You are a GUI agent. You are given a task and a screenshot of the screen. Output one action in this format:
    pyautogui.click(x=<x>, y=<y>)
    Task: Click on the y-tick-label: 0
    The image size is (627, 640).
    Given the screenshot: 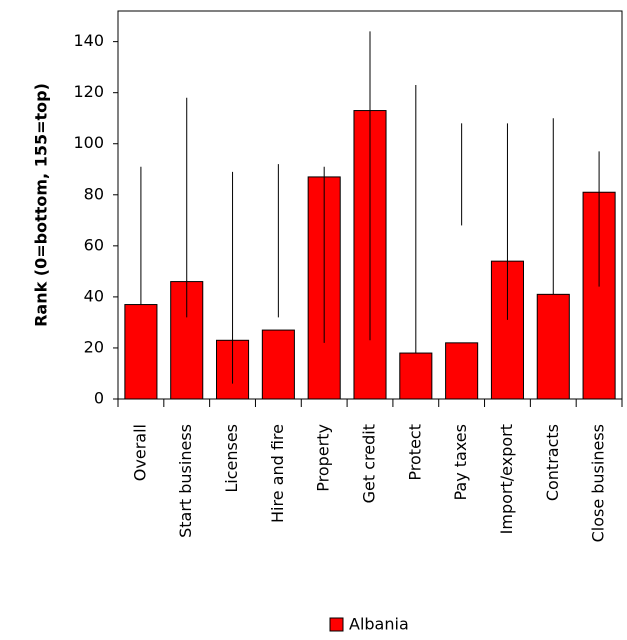 What is the action you would take?
    pyautogui.click(x=99, y=398)
    